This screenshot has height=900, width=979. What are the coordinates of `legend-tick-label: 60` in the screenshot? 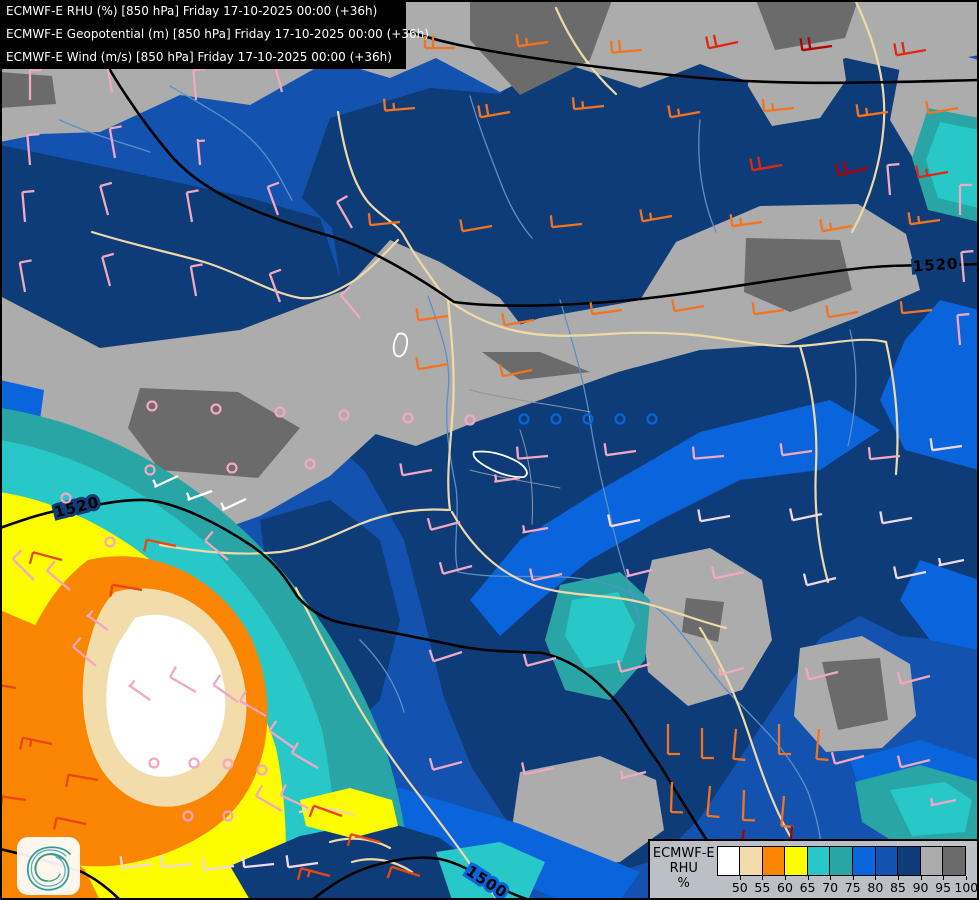 It's located at (785, 885).